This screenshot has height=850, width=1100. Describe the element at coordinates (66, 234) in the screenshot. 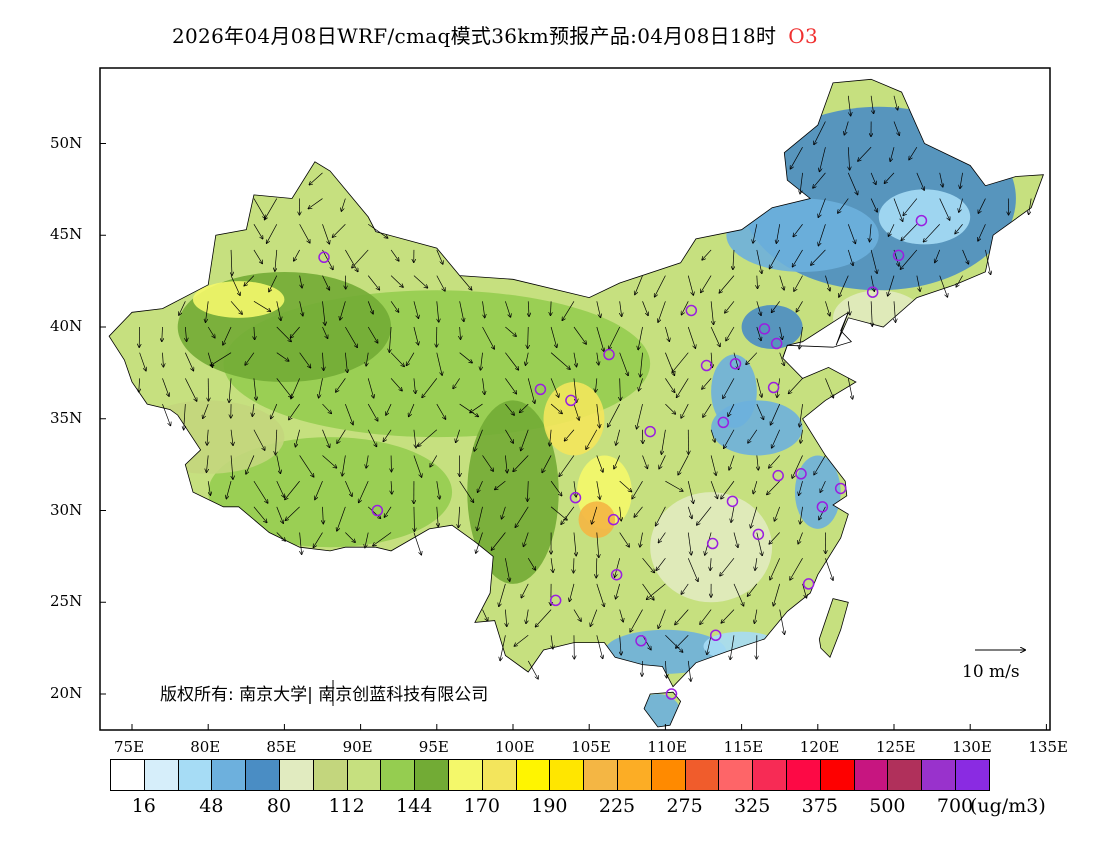

I see `lat-label: 45N` at that location.